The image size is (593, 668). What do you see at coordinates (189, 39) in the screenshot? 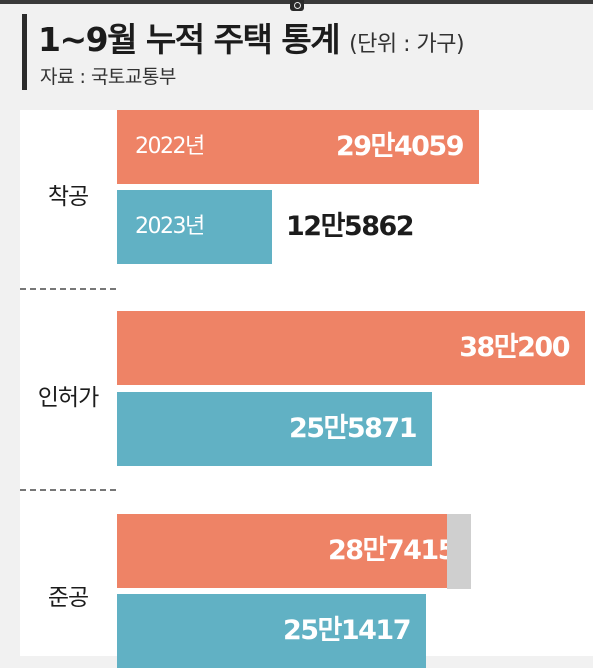
I see `chart-title-text: 1~9월 누적 주택 통계` at bounding box center [189, 39].